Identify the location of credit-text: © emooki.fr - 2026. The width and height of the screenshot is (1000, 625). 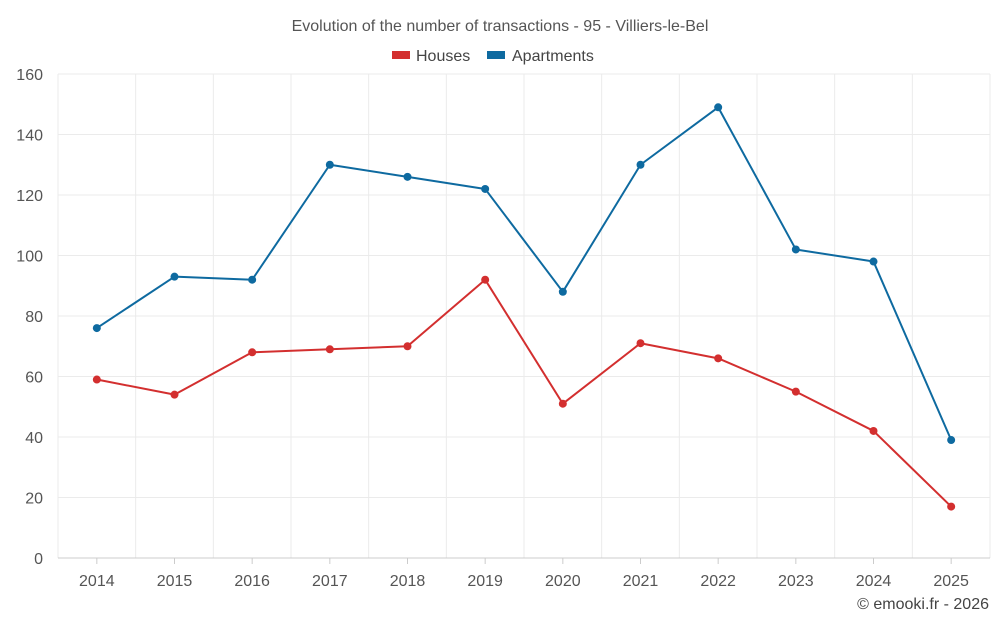
(923, 604).